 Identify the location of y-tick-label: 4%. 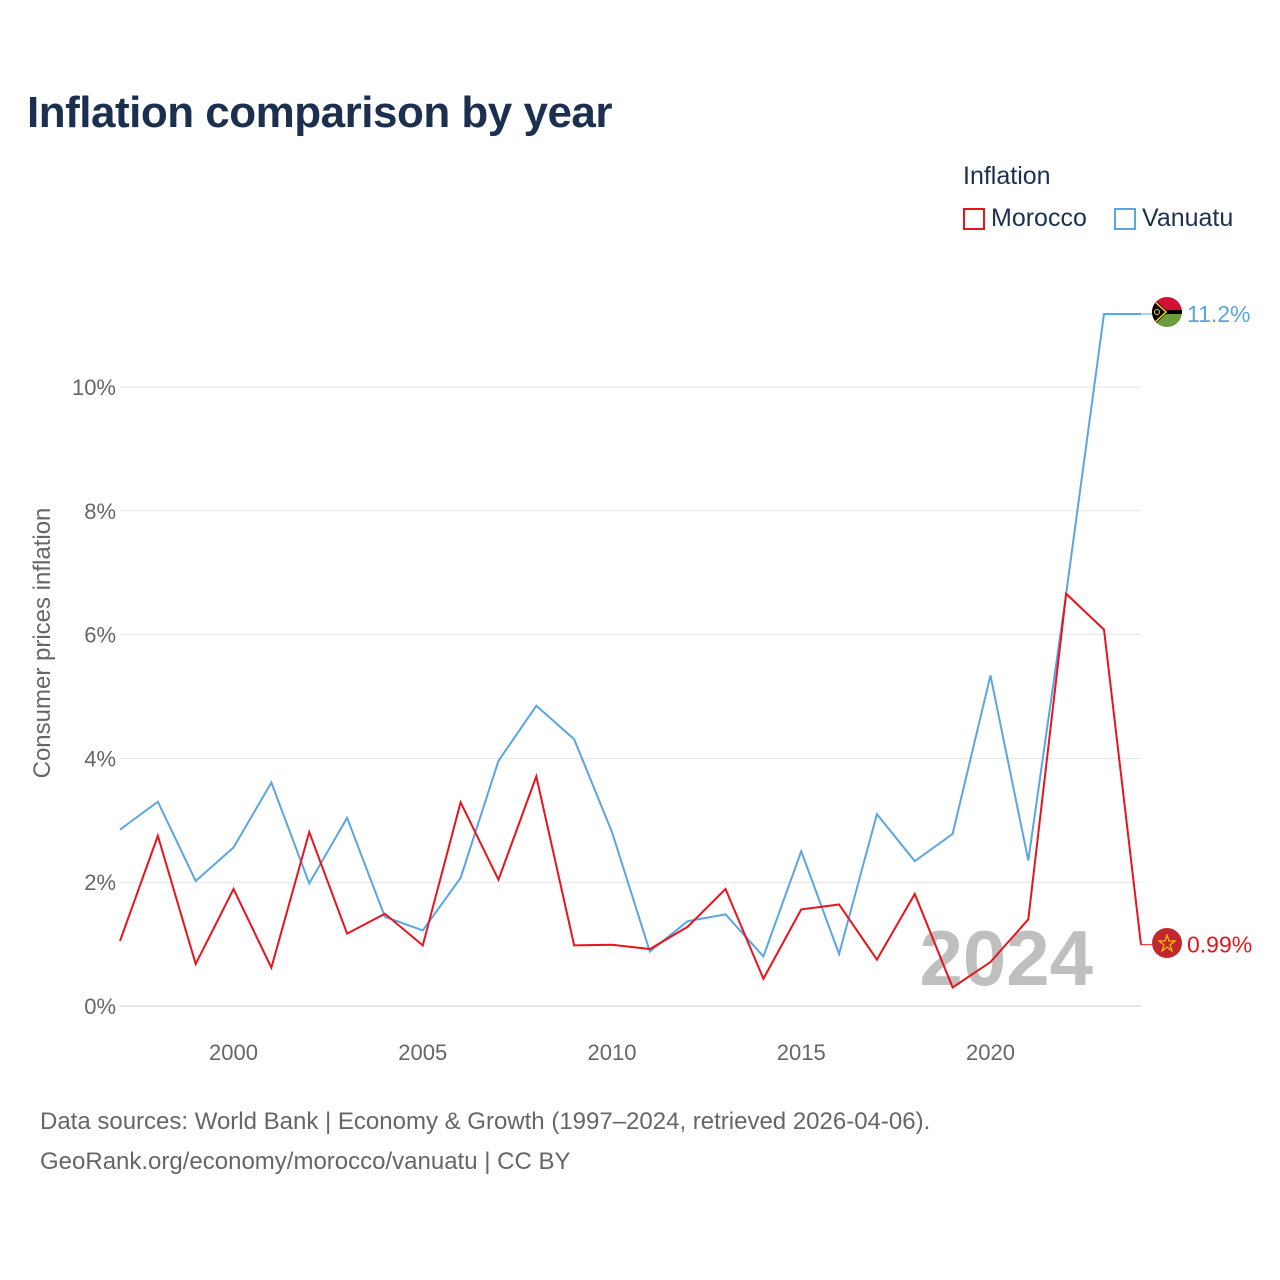
(100, 758).